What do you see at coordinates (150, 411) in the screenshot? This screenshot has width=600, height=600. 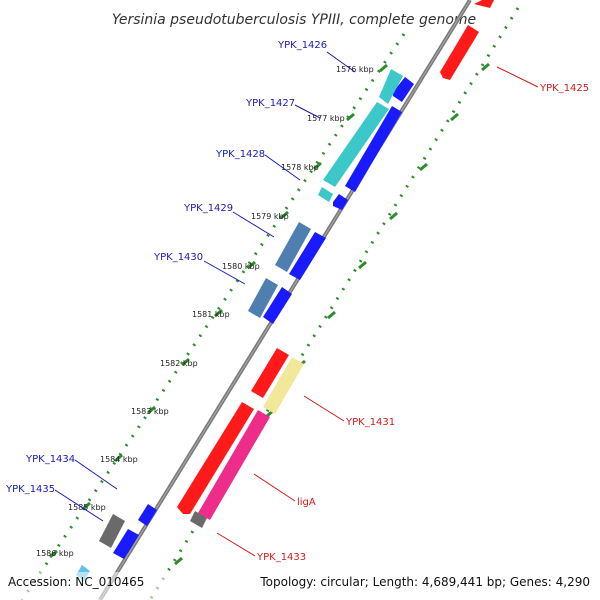 I see `scale-label: 1583 kbp` at bounding box center [150, 411].